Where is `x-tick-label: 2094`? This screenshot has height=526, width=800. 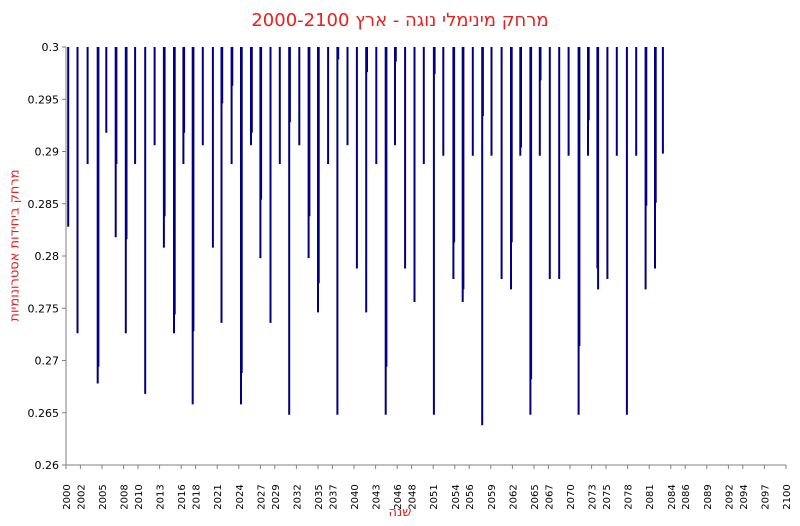
x-tick-label: 2094 is located at coordinates (744, 496).